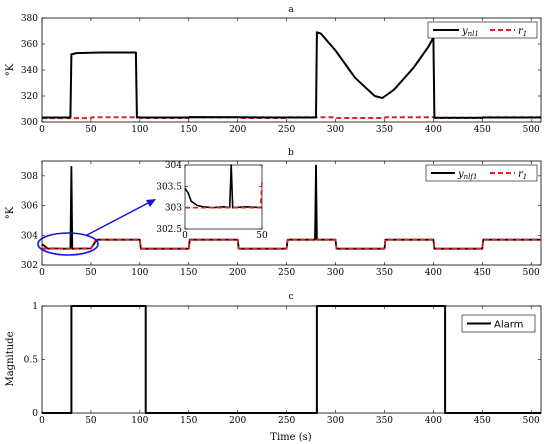  Describe the element at coordinates (42, 421) in the screenshot. I see `panel-c-xtick-label: 0` at that location.